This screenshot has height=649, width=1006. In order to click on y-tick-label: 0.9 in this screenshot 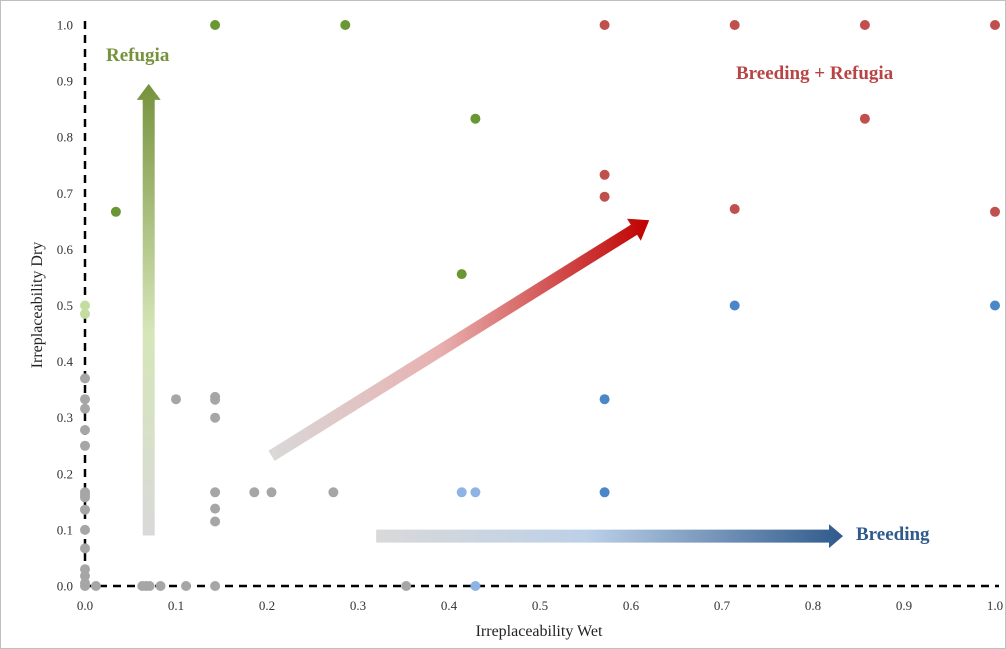, I will do `click(65, 81)`.